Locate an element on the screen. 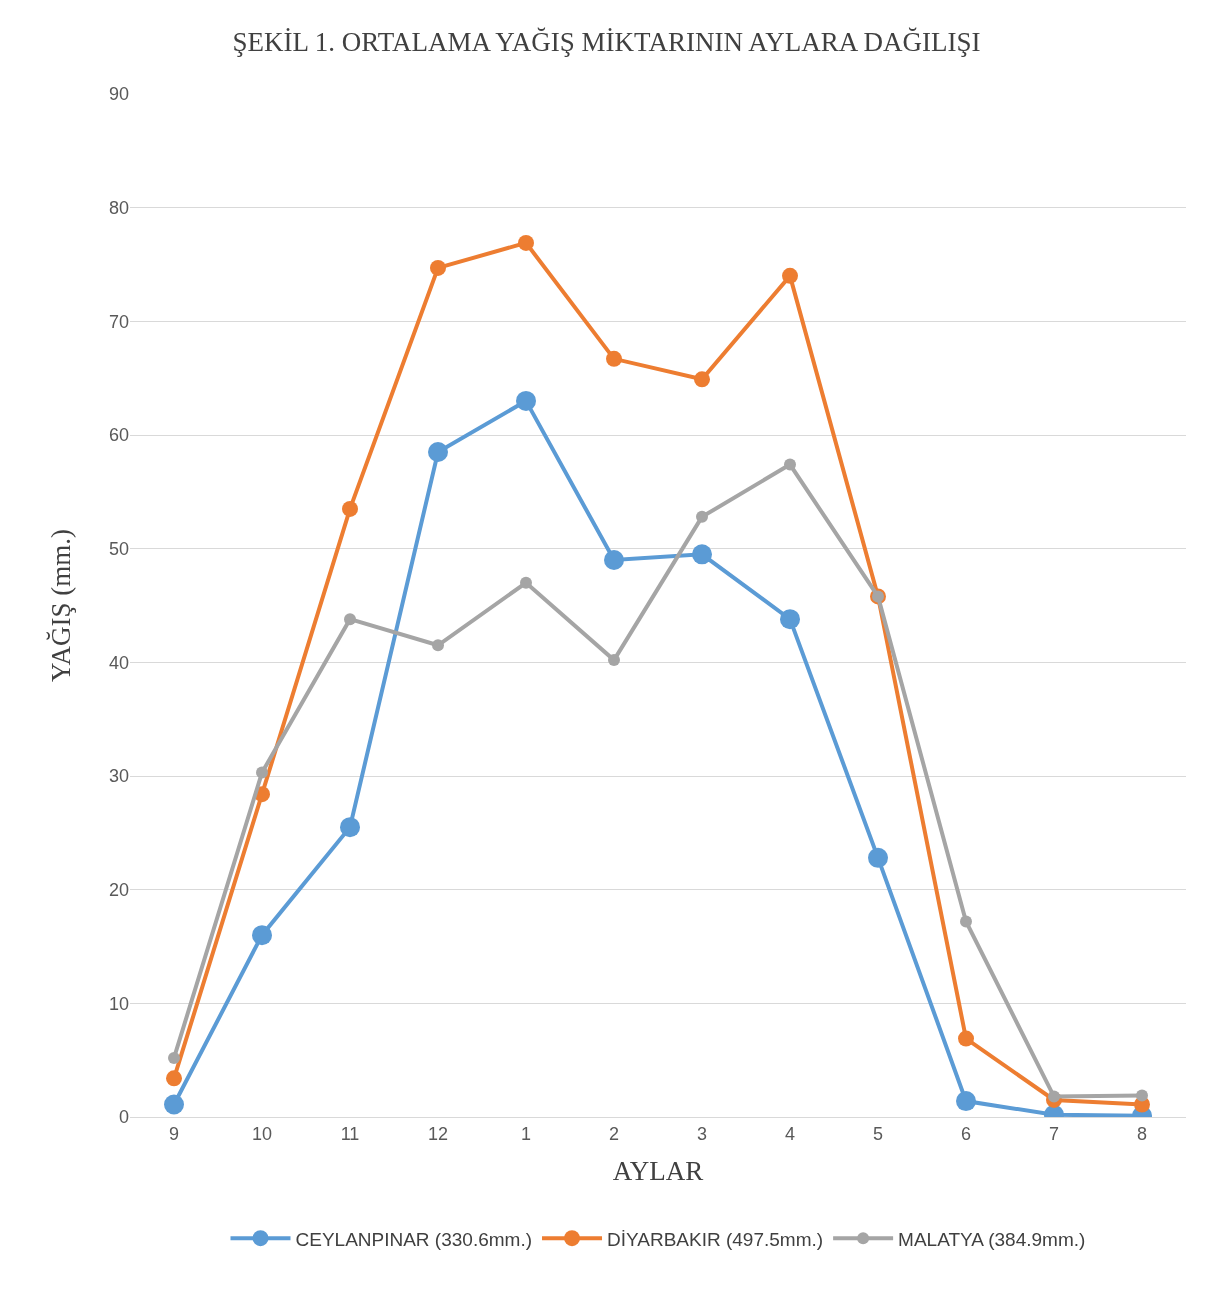 This screenshot has height=1297, width=1213. x-tick-label: 1 is located at coordinates (526, 1133).